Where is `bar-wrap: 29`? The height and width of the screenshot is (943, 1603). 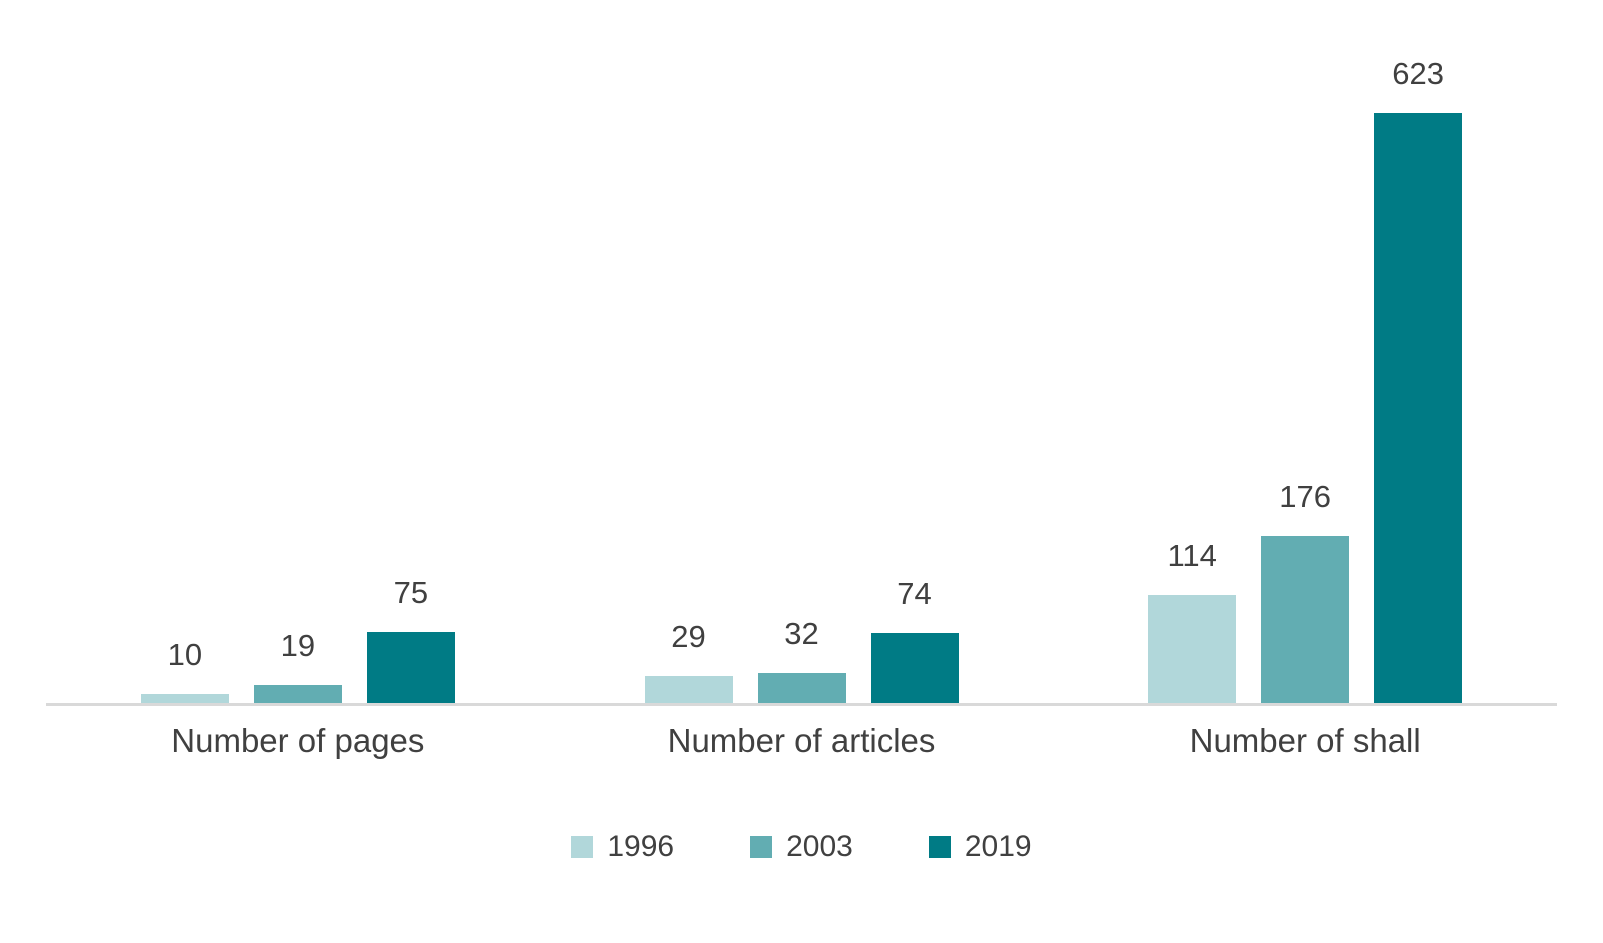
bar-wrap: 29 is located at coordinates (688, 660).